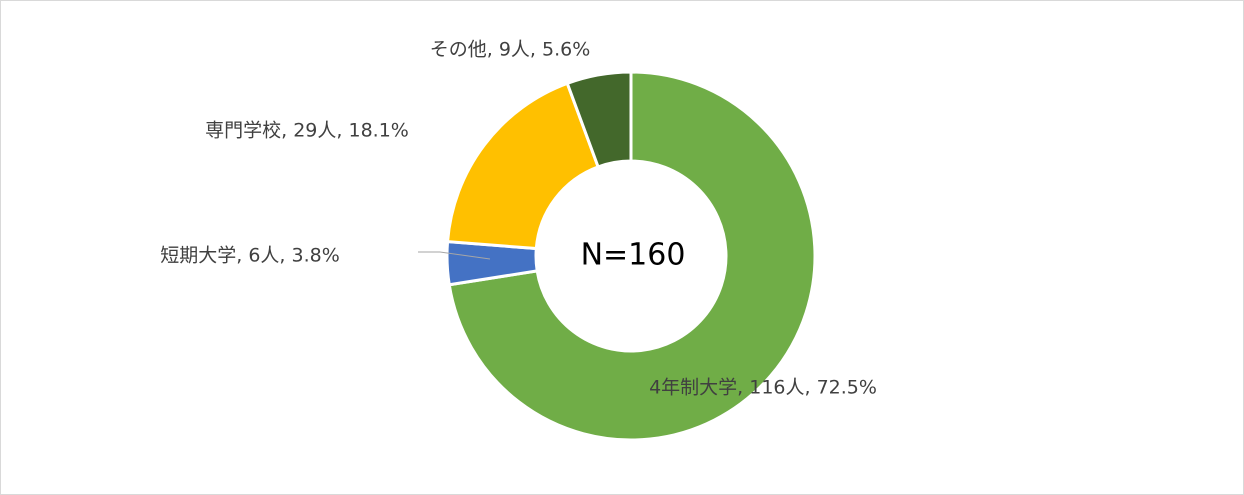 The width and height of the screenshot is (1244, 495). What do you see at coordinates (250, 256) in the screenshot?
I see `data-label: 短期大学, 6人, 3.8%` at bounding box center [250, 256].